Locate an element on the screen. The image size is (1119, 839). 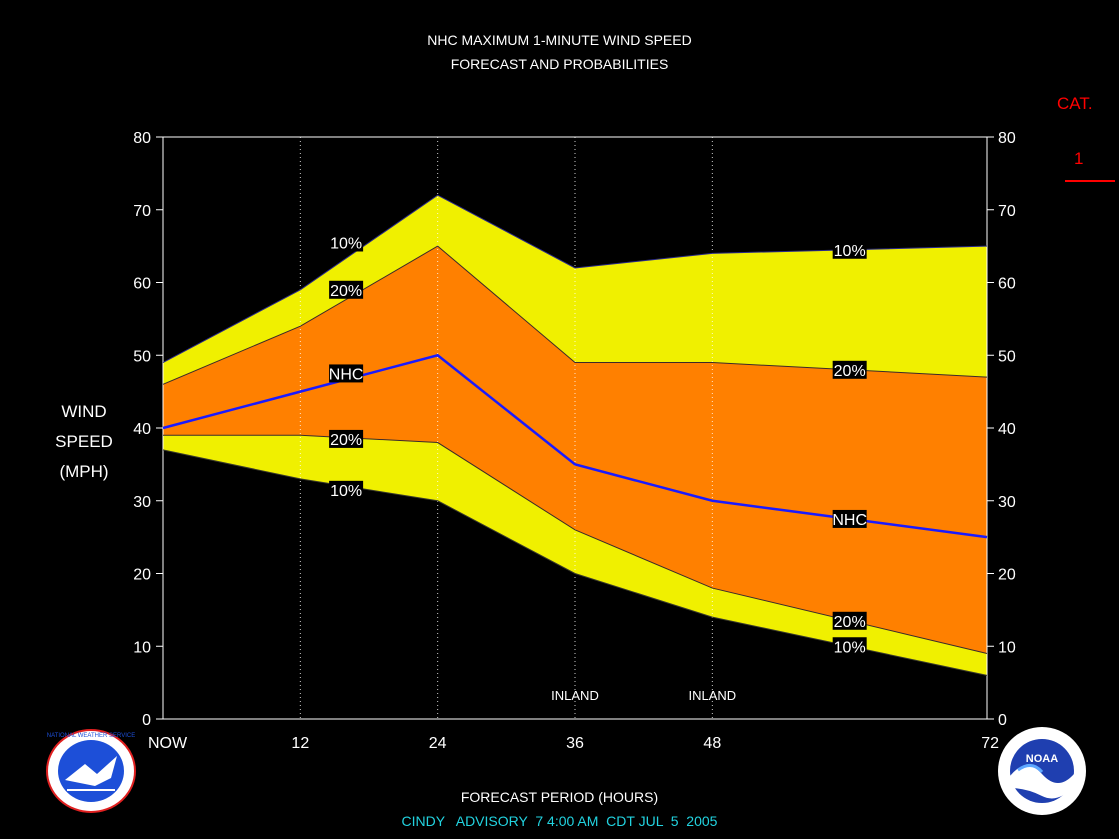
x-tick-label: NOW is located at coordinates (168, 743).